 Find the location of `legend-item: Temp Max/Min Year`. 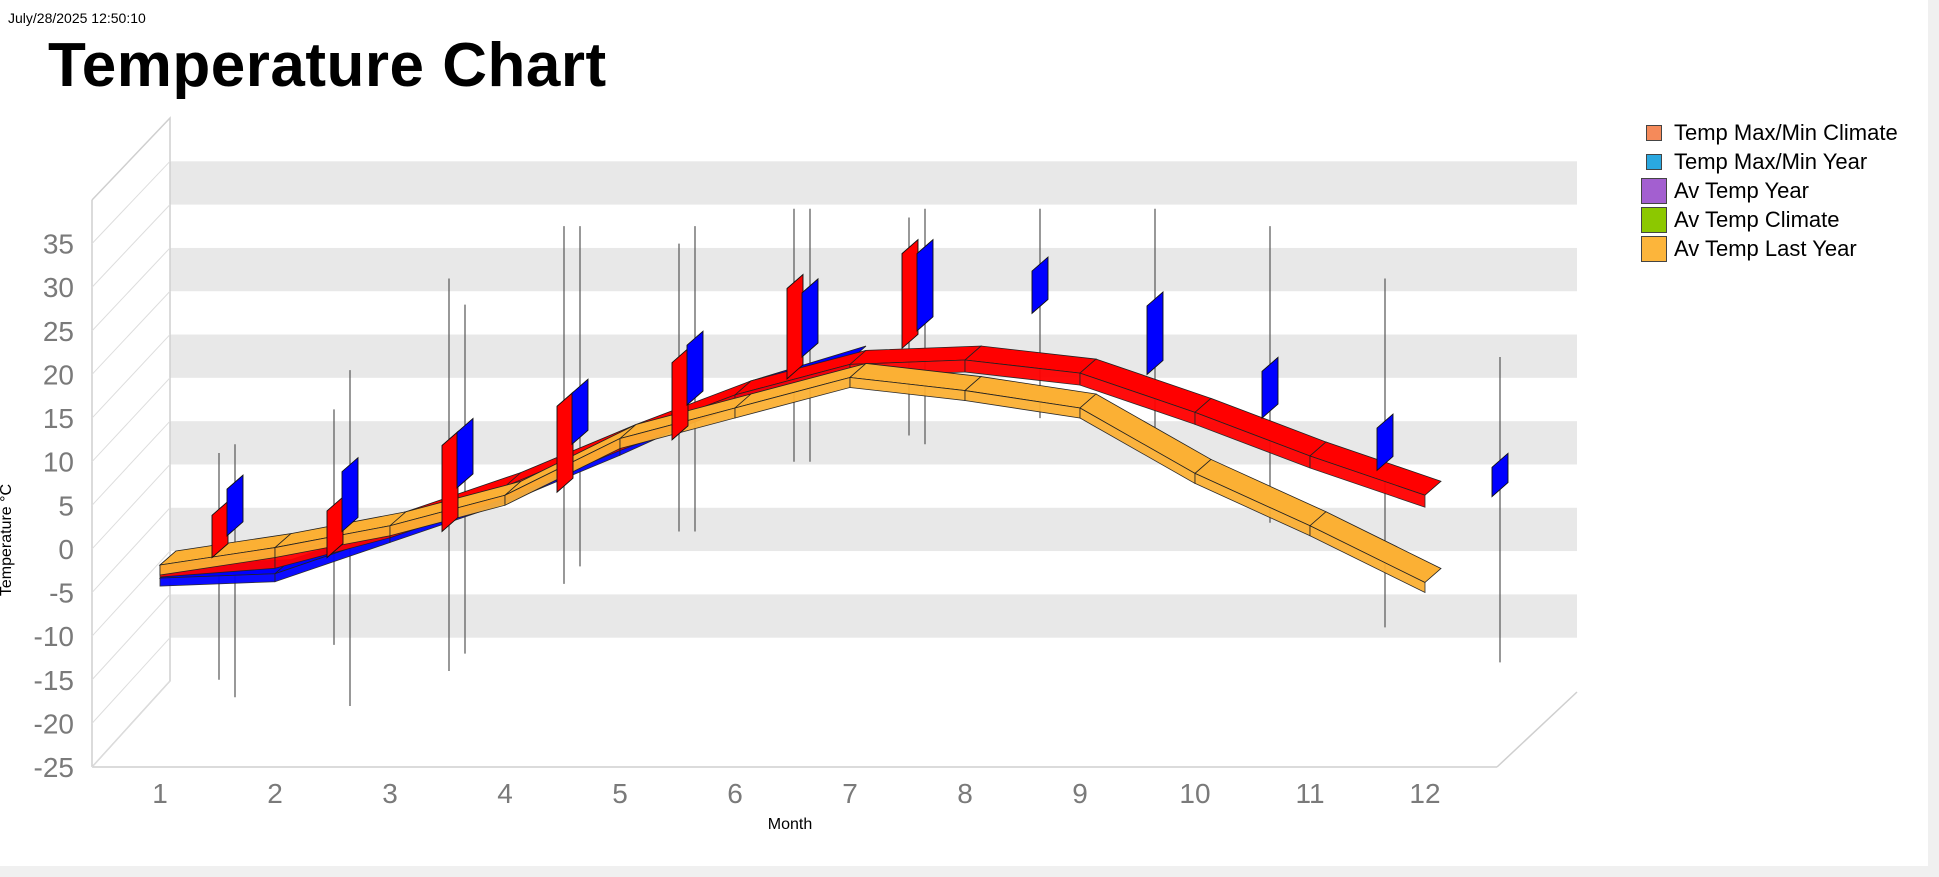

legend-item: Temp Max/Min Year is located at coordinates (1769, 161).